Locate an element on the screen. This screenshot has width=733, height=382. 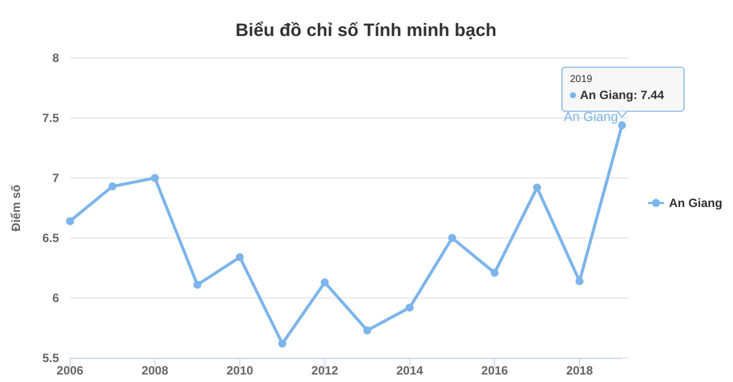
x-tick-label: 2016 is located at coordinates (494, 371).